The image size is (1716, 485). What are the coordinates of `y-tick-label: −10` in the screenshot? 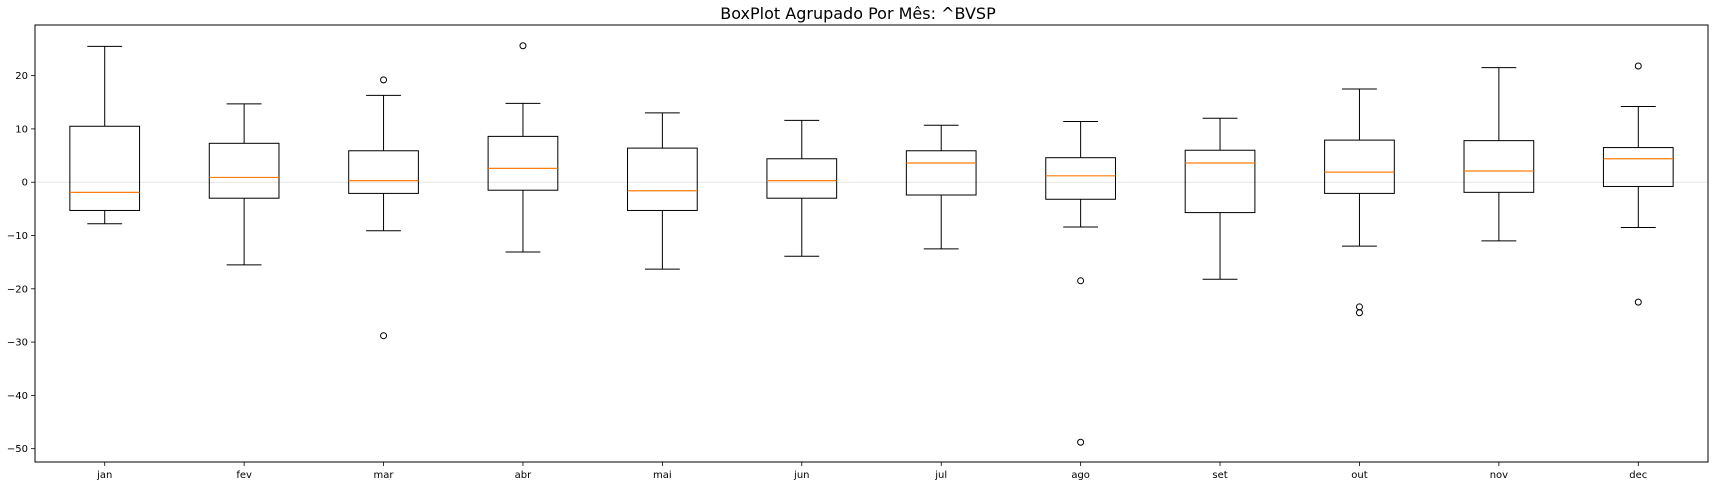 It's located at (17, 236).